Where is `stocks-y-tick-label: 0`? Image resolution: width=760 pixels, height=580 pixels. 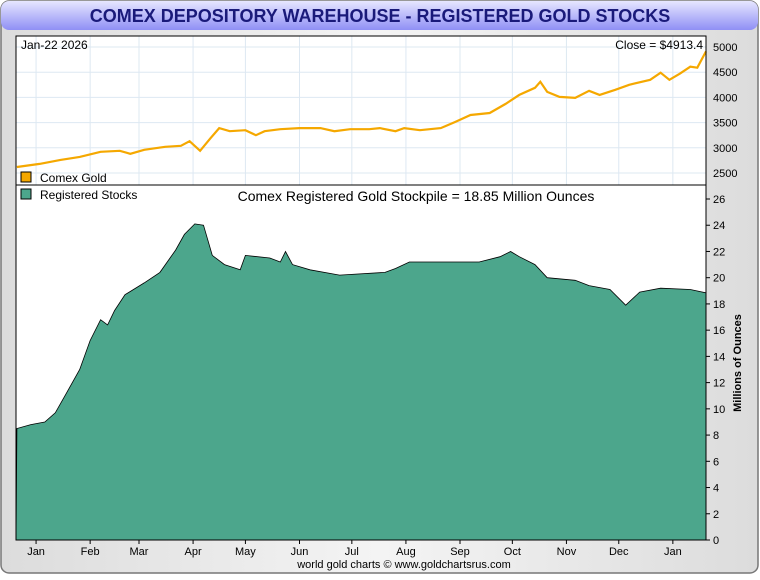
stocks-y-tick-label: 0 is located at coordinates (716, 541).